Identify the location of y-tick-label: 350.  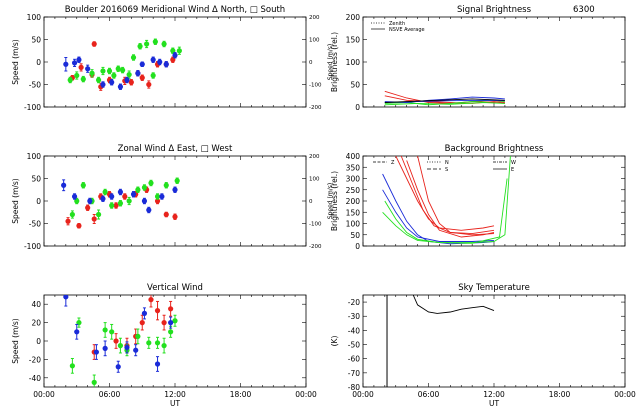
(353, 167).